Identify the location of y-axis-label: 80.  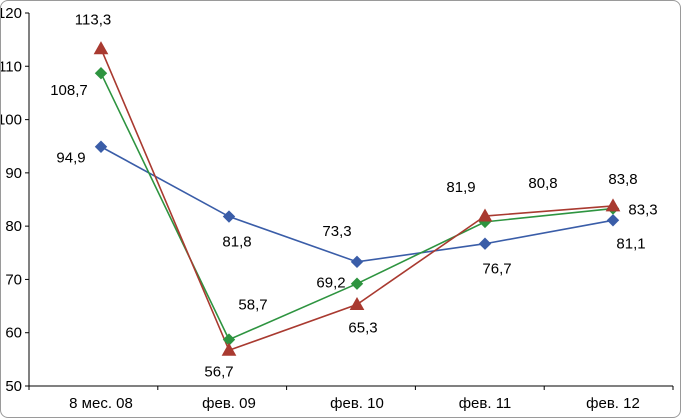
(13, 226).